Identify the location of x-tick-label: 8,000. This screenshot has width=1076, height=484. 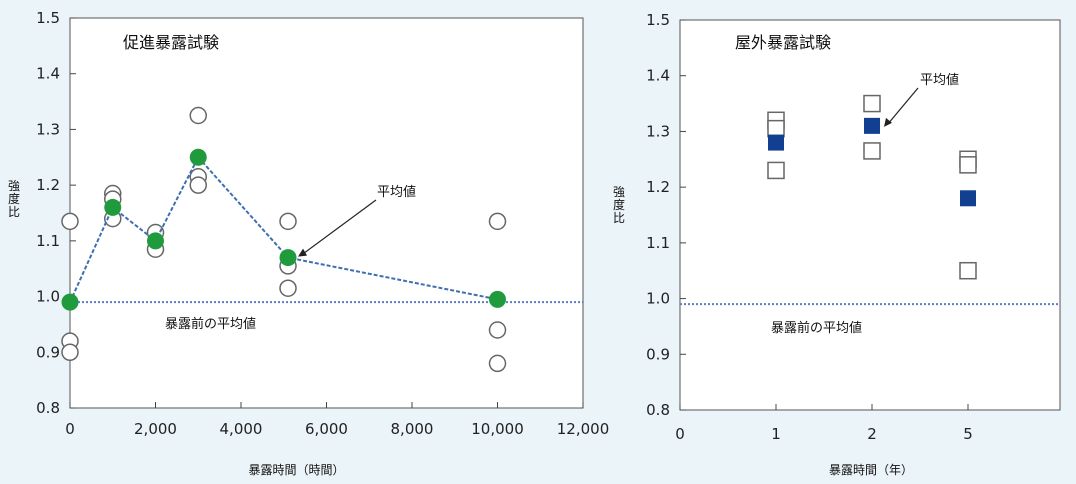
(412, 429).